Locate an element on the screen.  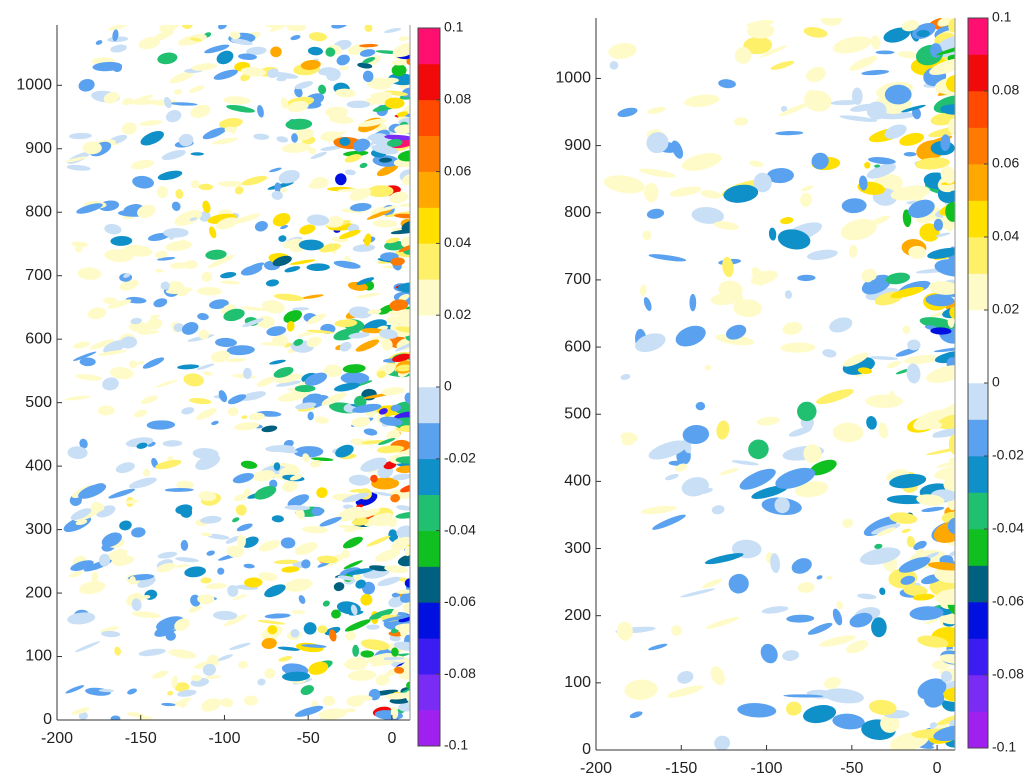
x-tick-label: -50 is located at coordinates (308, 738).